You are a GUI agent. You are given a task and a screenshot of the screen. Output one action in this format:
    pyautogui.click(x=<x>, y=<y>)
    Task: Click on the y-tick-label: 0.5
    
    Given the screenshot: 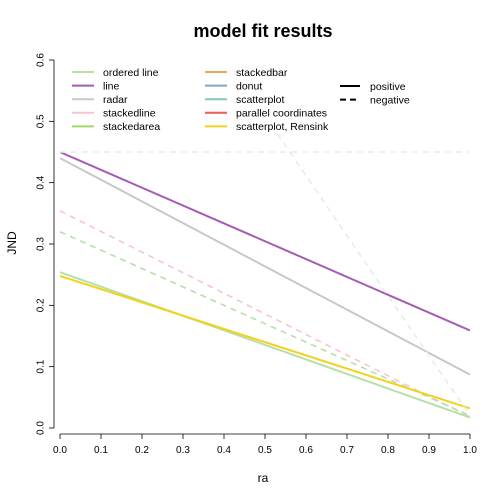 What is the action you would take?
    pyautogui.click(x=41, y=121)
    